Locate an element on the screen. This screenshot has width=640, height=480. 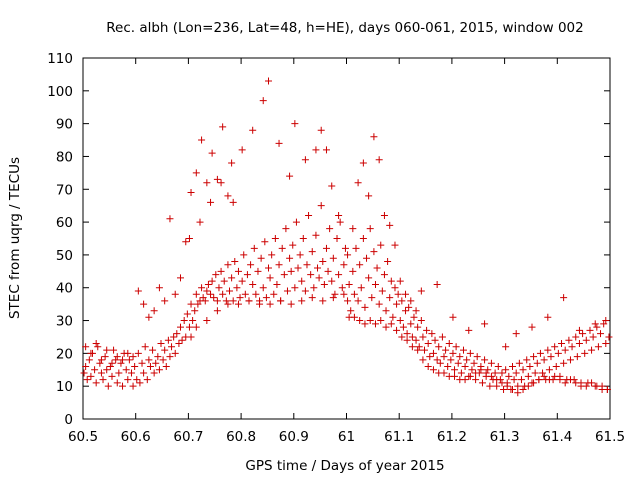
y-tick-label: 100 is located at coordinates (60, 92).